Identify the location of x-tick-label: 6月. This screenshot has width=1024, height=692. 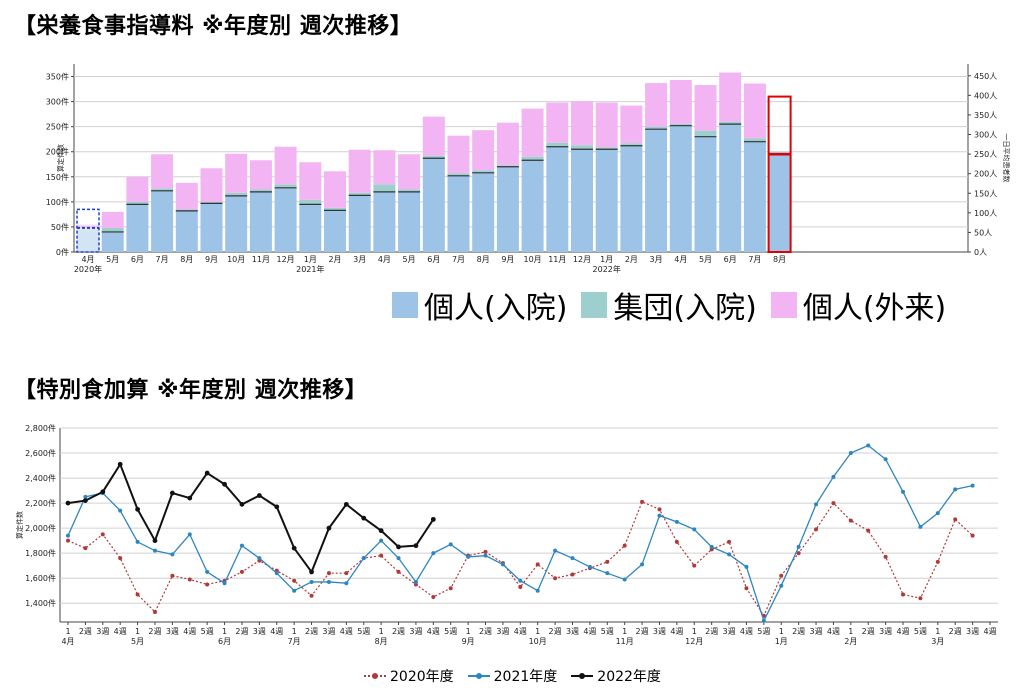
(730, 259).